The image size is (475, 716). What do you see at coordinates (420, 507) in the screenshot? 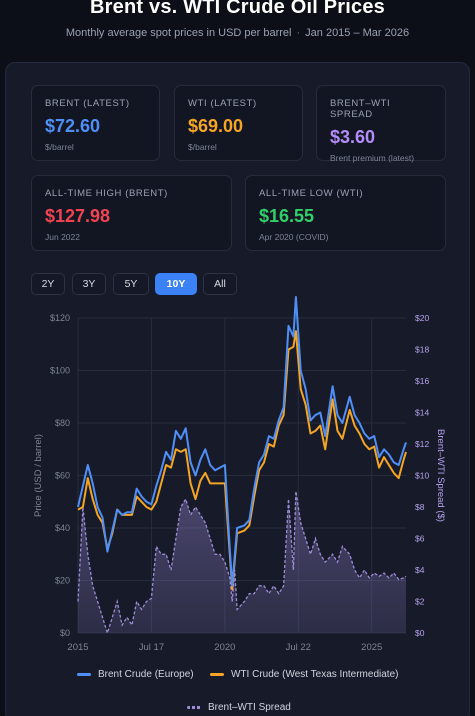
I see `y-right-tick-label: $8` at bounding box center [420, 507].